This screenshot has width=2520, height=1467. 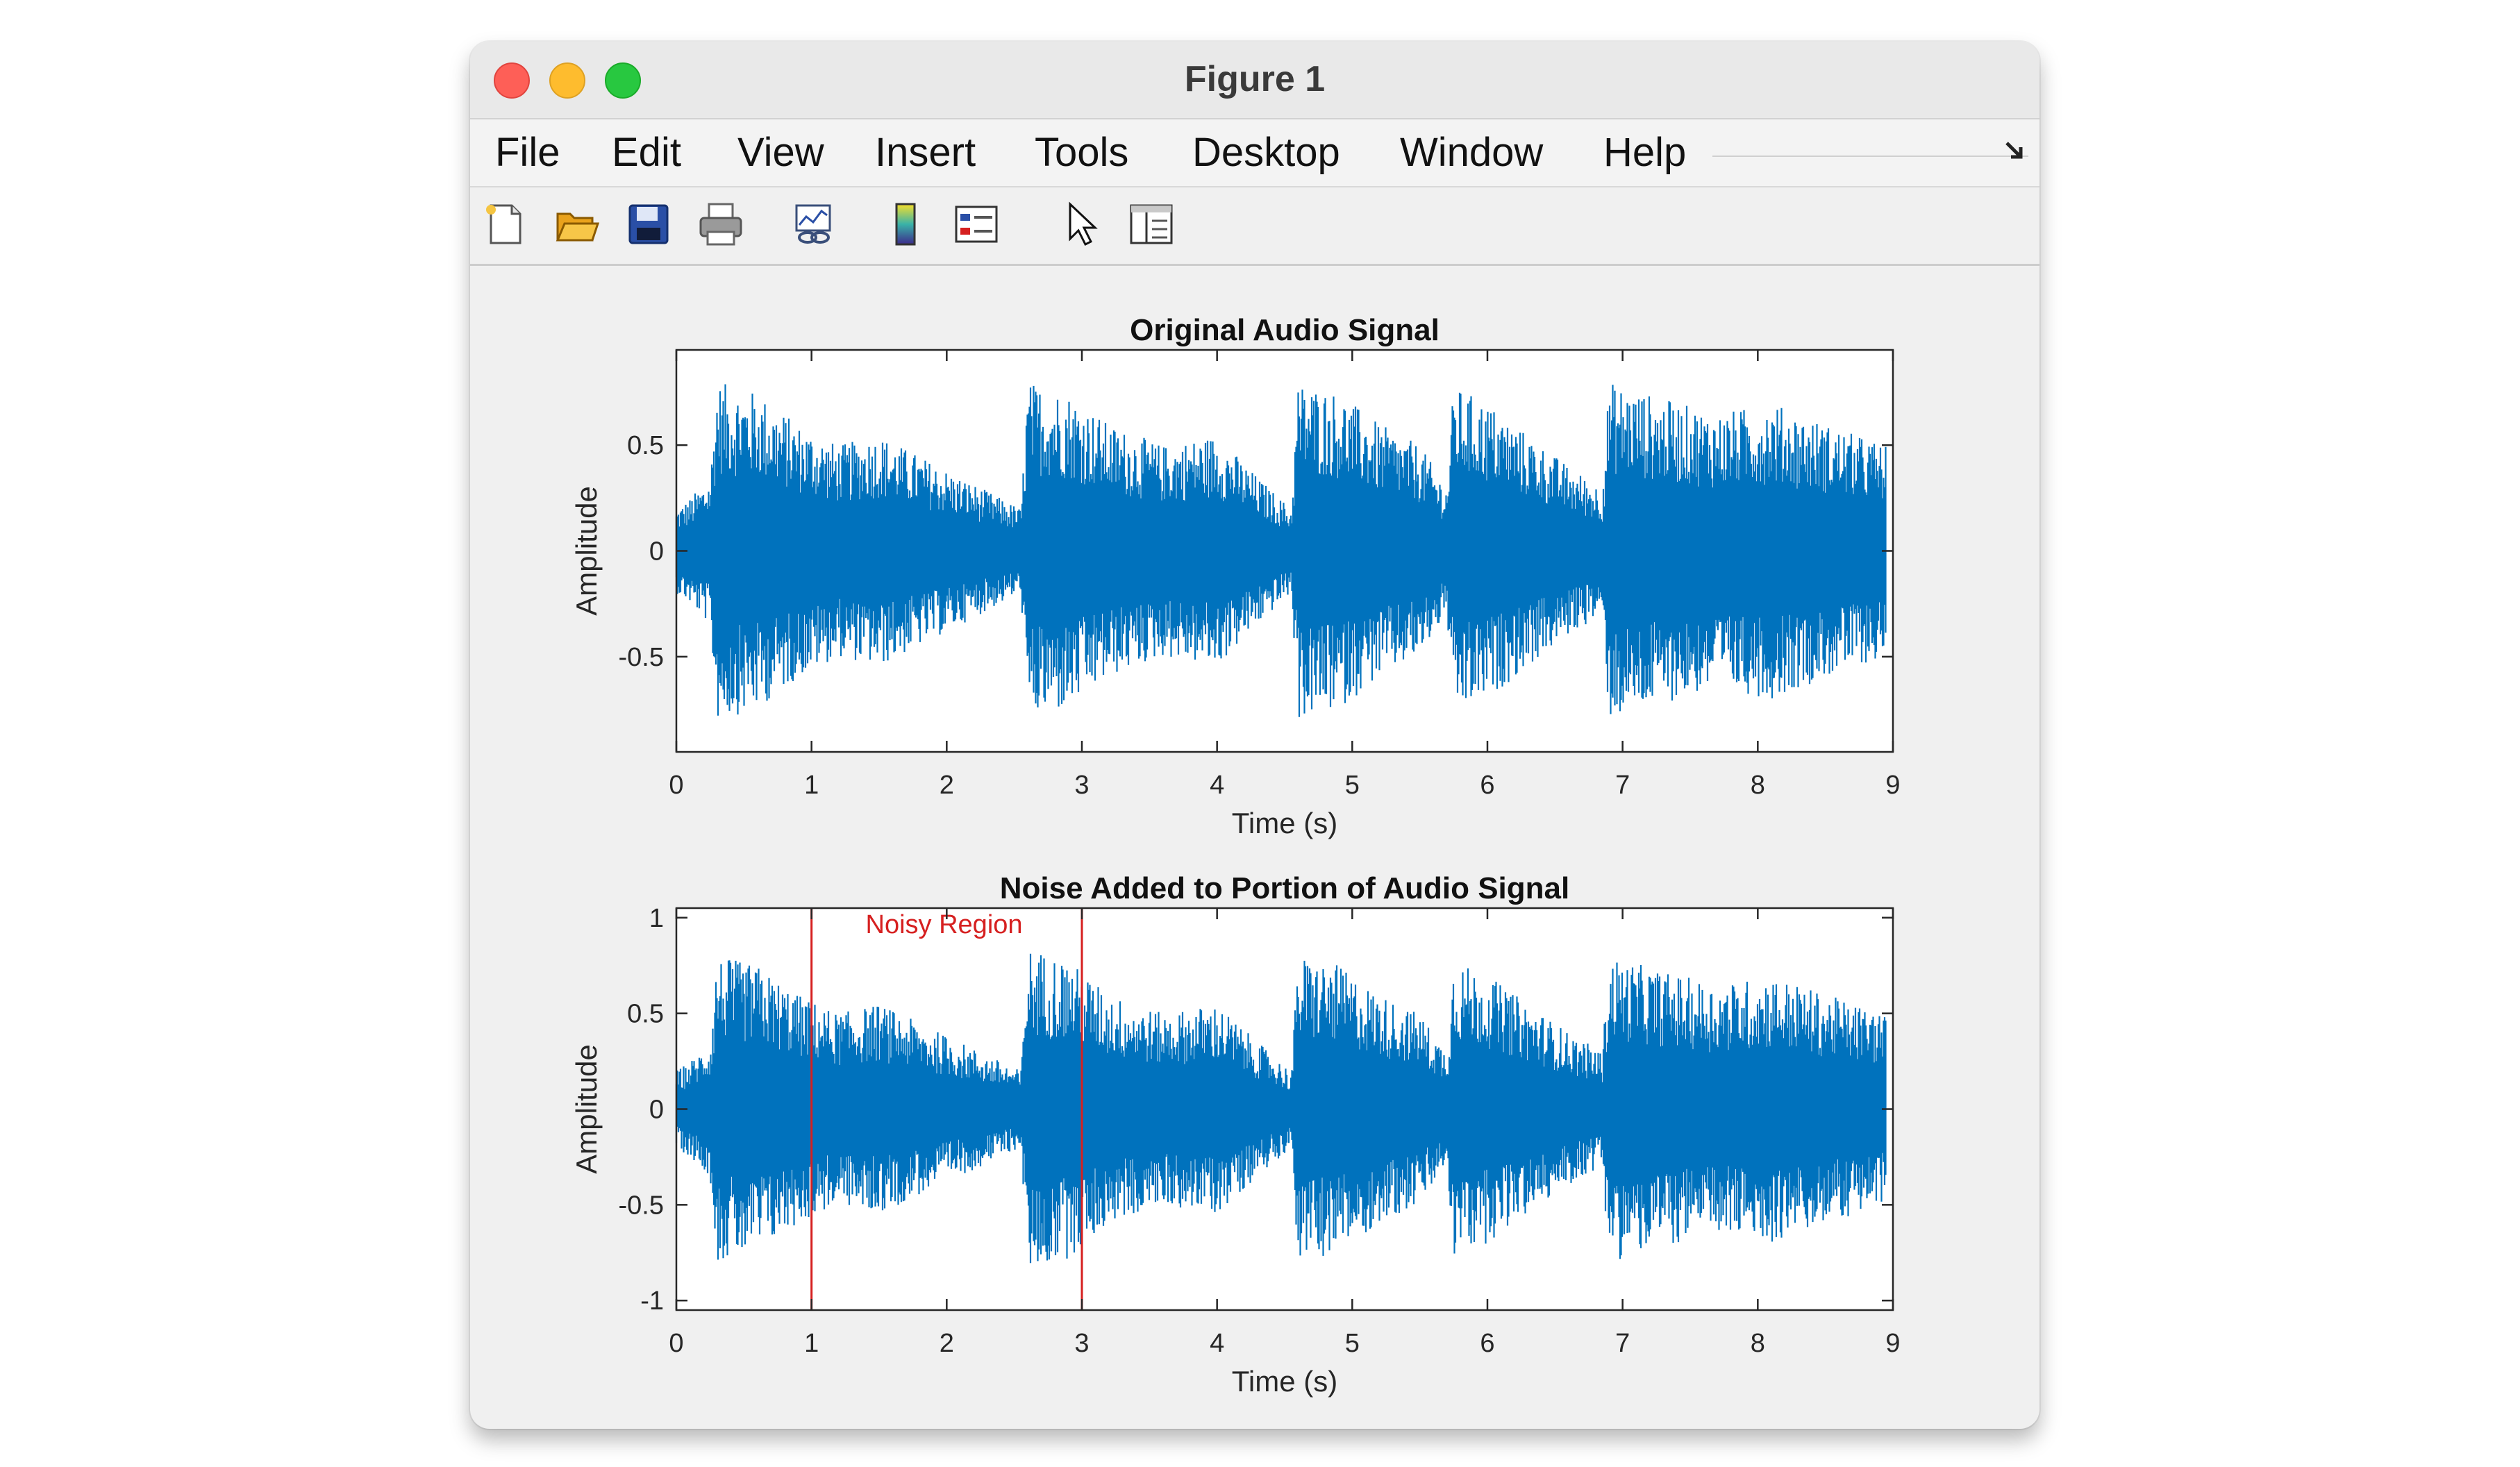 I want to click on property-inspector-icon, so click(x=1151, y=224).